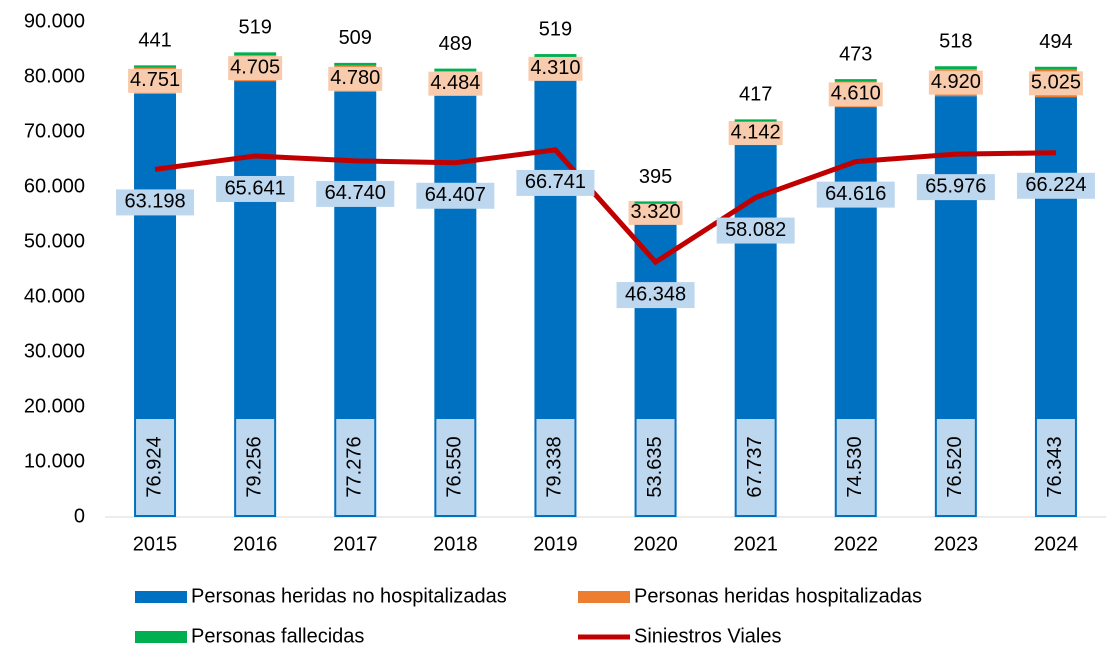 This screenshot has width=1106, height=650. Describe the element at coordinates (655, 544) in the screenshot. I see `x-tick-label: 2020` at that location.